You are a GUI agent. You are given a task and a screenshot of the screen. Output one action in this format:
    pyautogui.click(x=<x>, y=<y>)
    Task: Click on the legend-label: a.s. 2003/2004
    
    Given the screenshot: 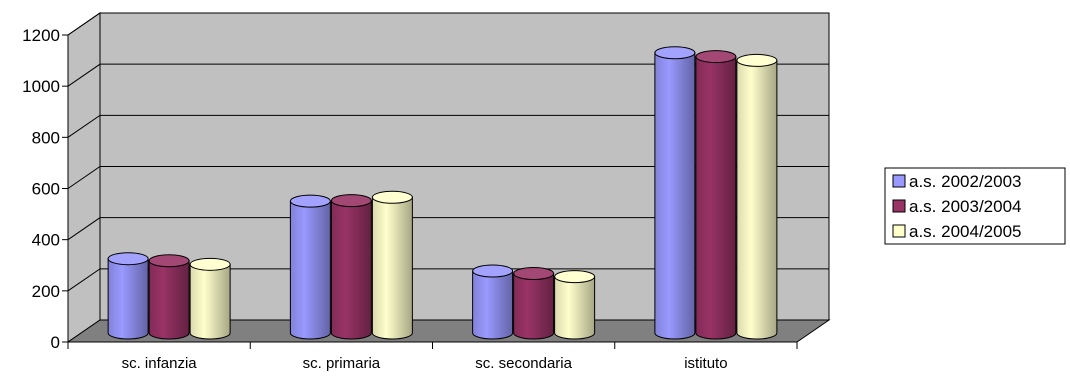 What is the action you would take?
    pyautogui.click(x=965, y=206)
    